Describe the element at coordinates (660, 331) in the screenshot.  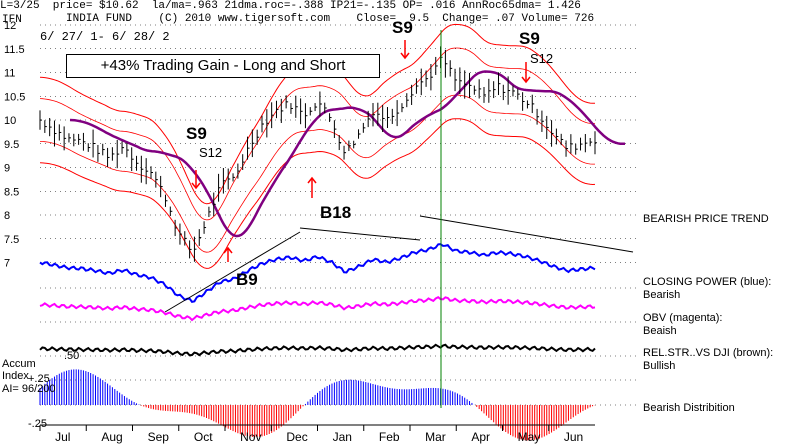
I see `note-obv-2: Beaish` at that location.